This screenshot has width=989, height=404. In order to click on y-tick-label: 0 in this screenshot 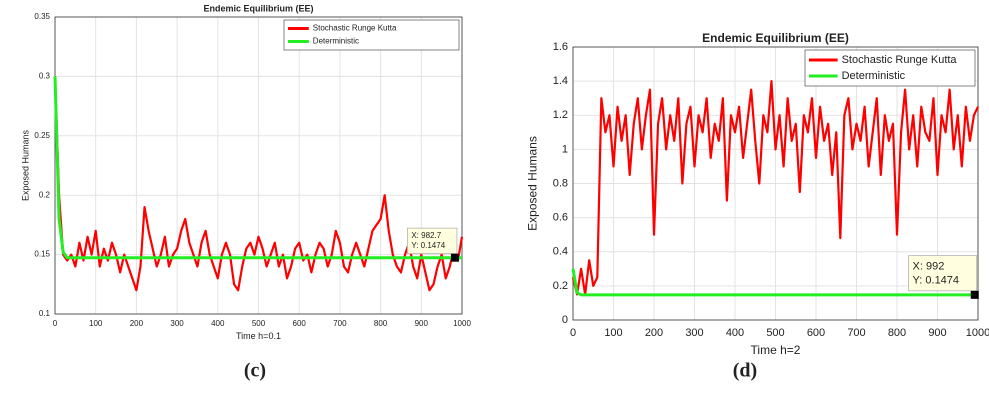, I will do `click(565, 320)`.